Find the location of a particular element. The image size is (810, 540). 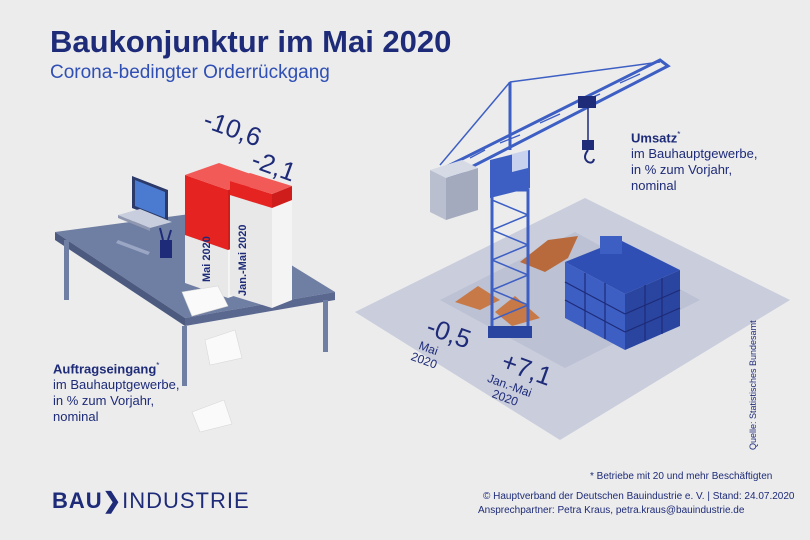

footnote: * Betriebe mit 20 und mehr Beschäftigten is located at coordinates (681, 476).